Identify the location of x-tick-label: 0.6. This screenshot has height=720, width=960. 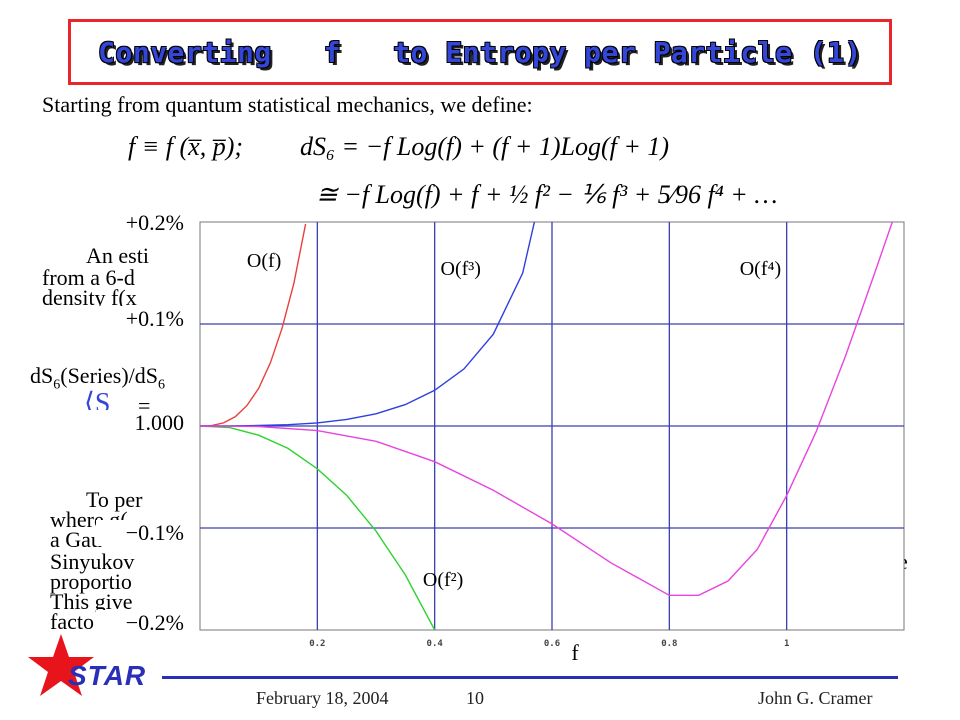
(552, 644).